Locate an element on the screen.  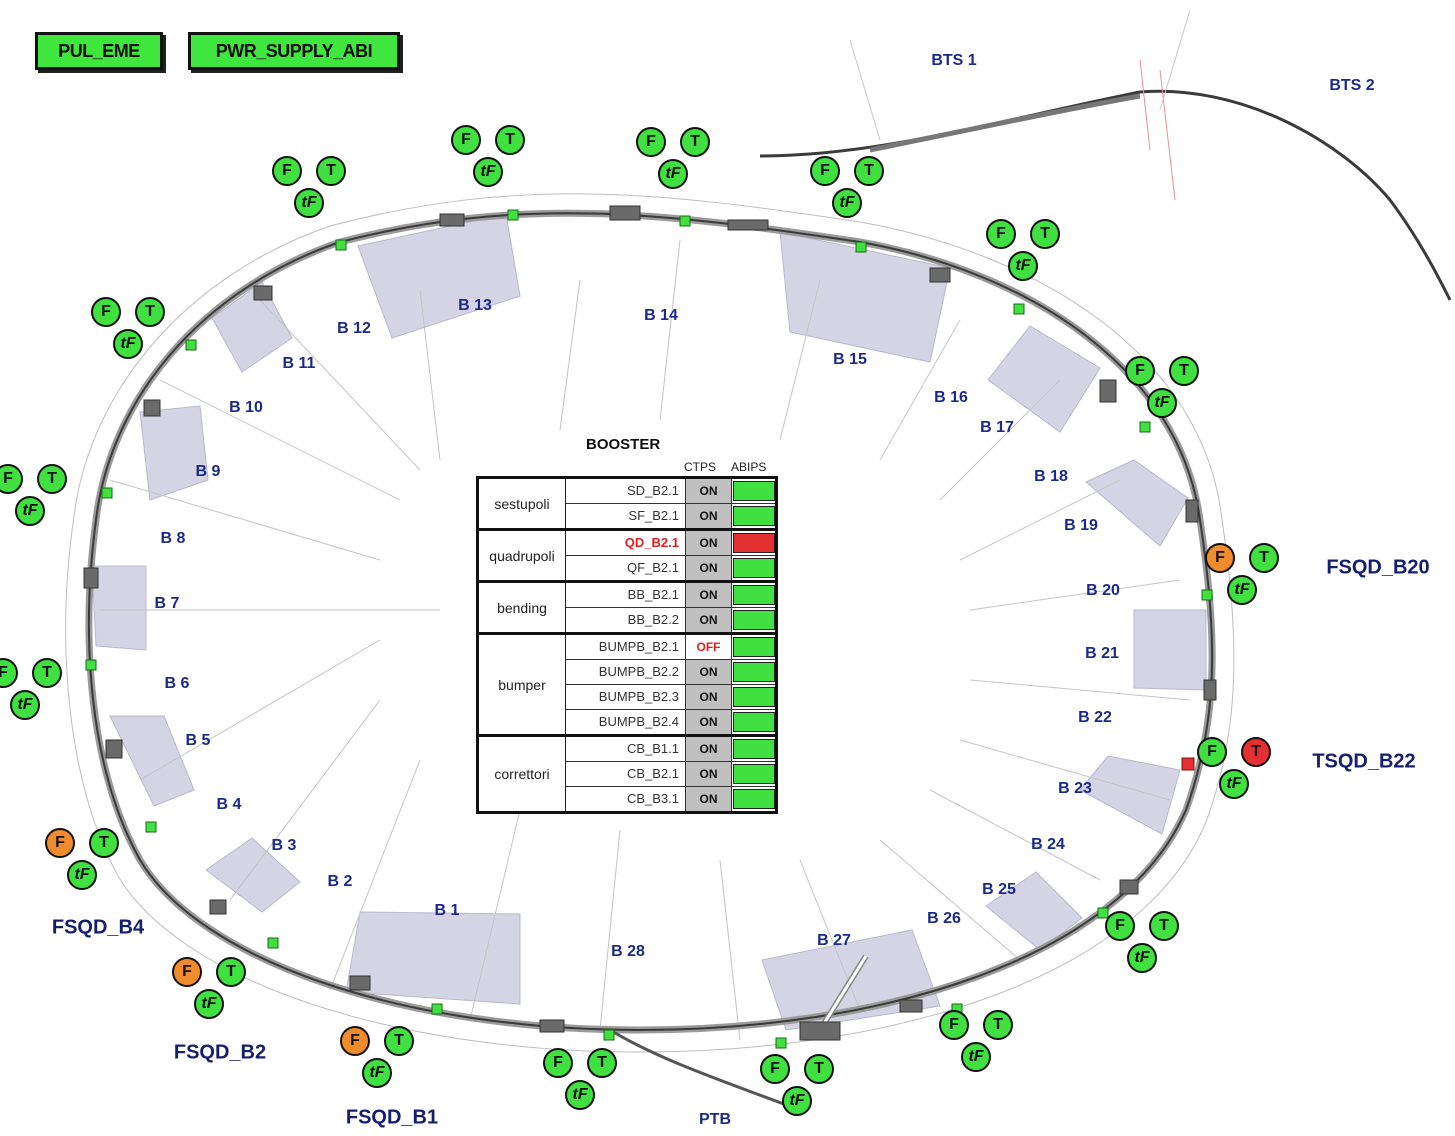
table-row: BUMPB_B2.2 ON is located at coordinates (670, 672).